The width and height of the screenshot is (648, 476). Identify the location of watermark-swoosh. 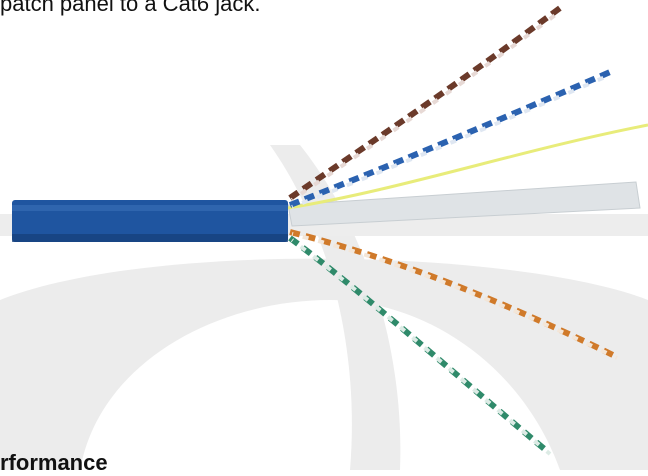
(335, 307).